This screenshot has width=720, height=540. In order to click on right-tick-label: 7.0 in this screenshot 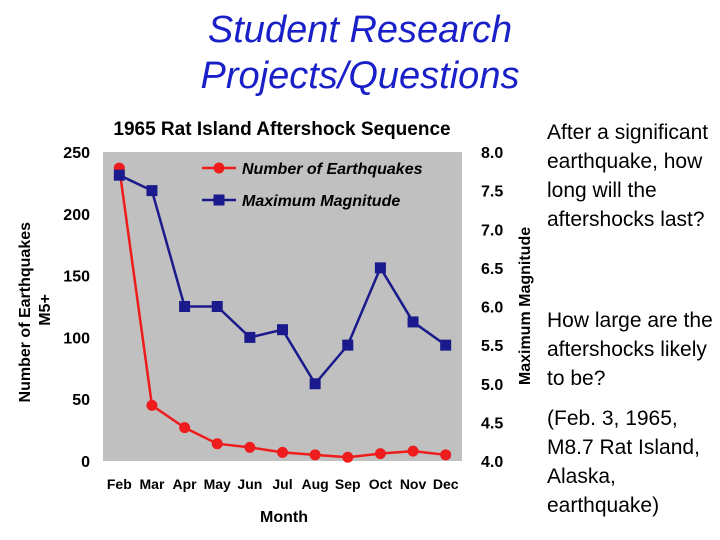, I will do `click(492, 230)`.